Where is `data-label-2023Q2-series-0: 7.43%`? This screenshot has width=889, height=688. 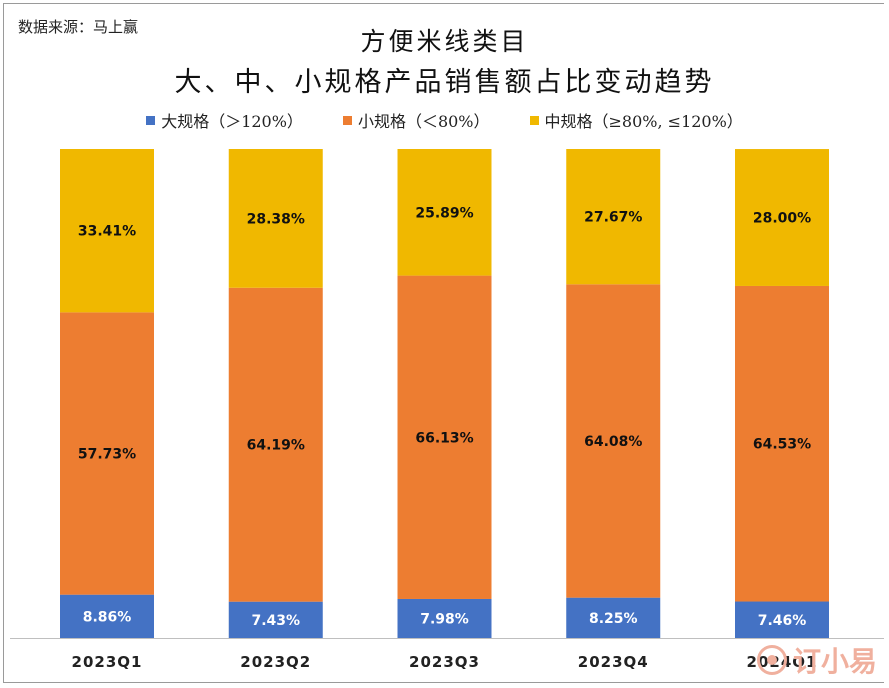 data-label-2023Q2-series-0: 7.43% is located at coordinates (275, 621).